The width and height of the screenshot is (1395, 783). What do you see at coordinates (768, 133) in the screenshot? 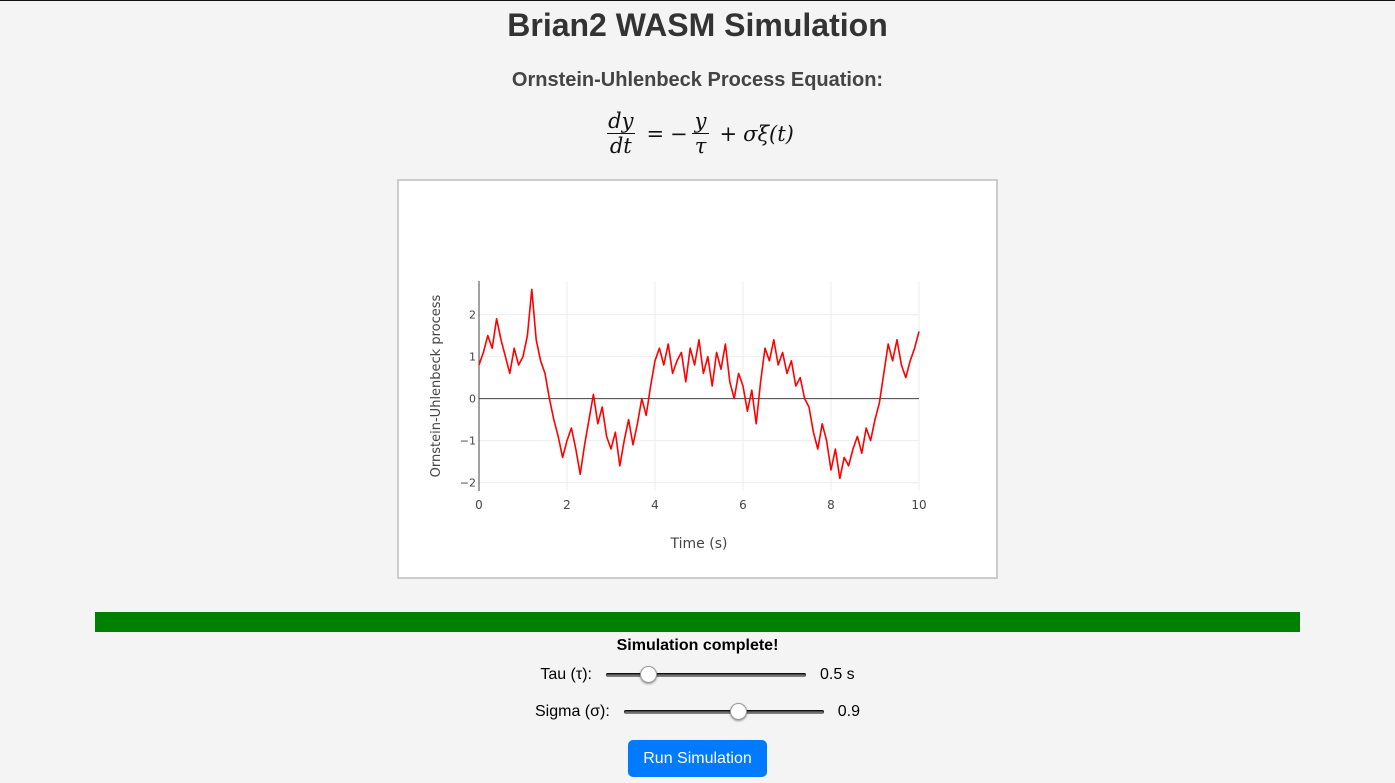
I see `noise-term: σξ(t)` at bounding box center [768, 133].